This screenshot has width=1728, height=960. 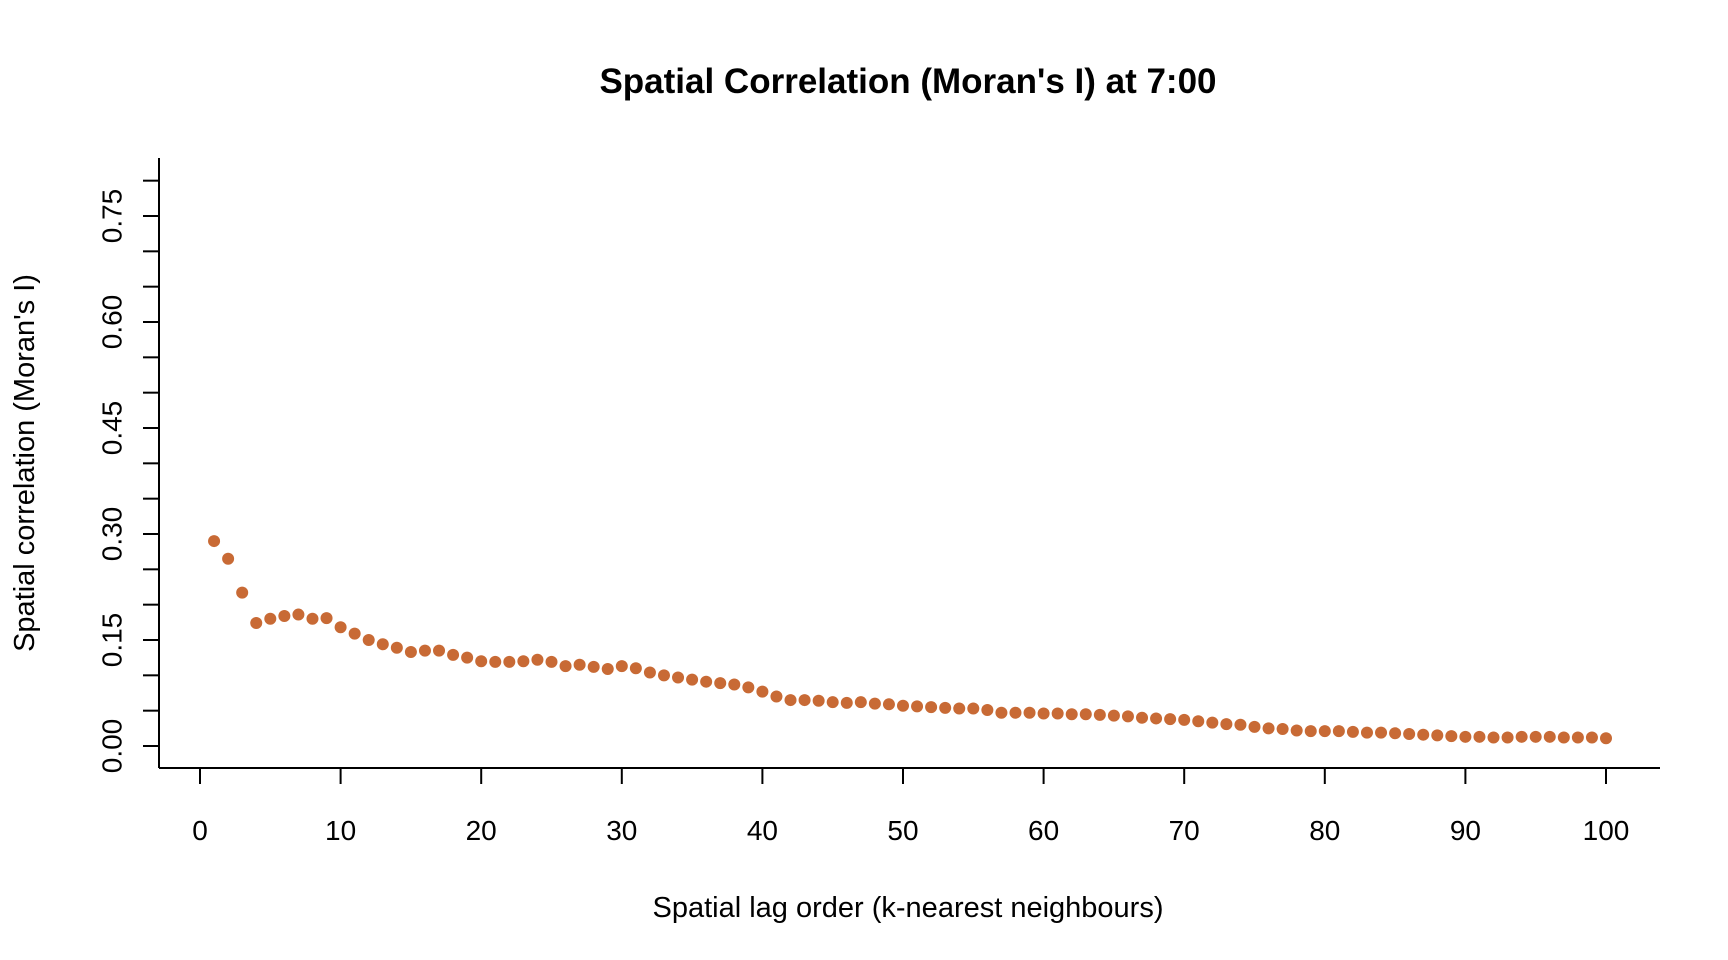 What do you see at coordinates (908, 908) in the screenshot?
I see `x-axis-title: Spatial lag order (k-nearest neighbours)` at bounding box center [908, 908].